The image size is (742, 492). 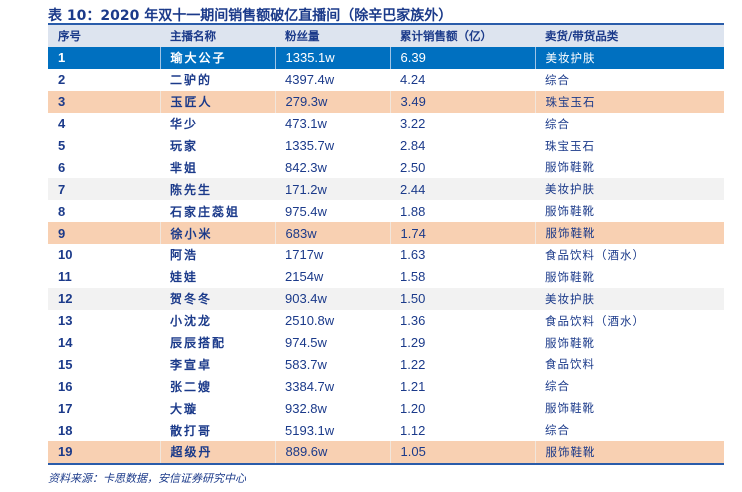 I want to click on table-row: 9 徐小米 683w 1.74 服饰鞋靴, so click(x=386, y=233).